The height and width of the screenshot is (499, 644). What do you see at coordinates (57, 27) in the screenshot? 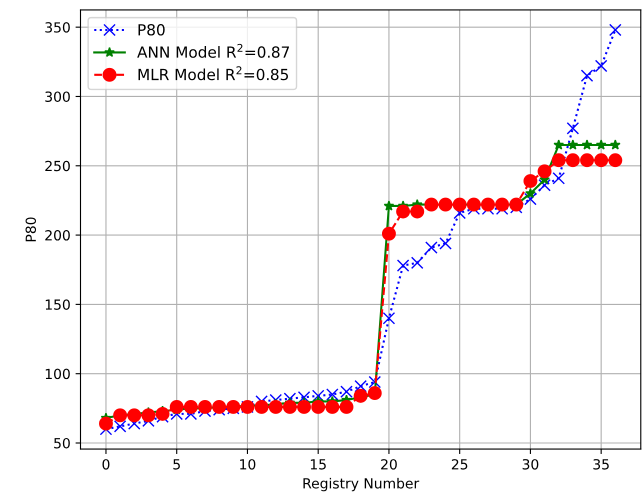
I see `y-tick-label: 350` at bounding box center [57, 27].